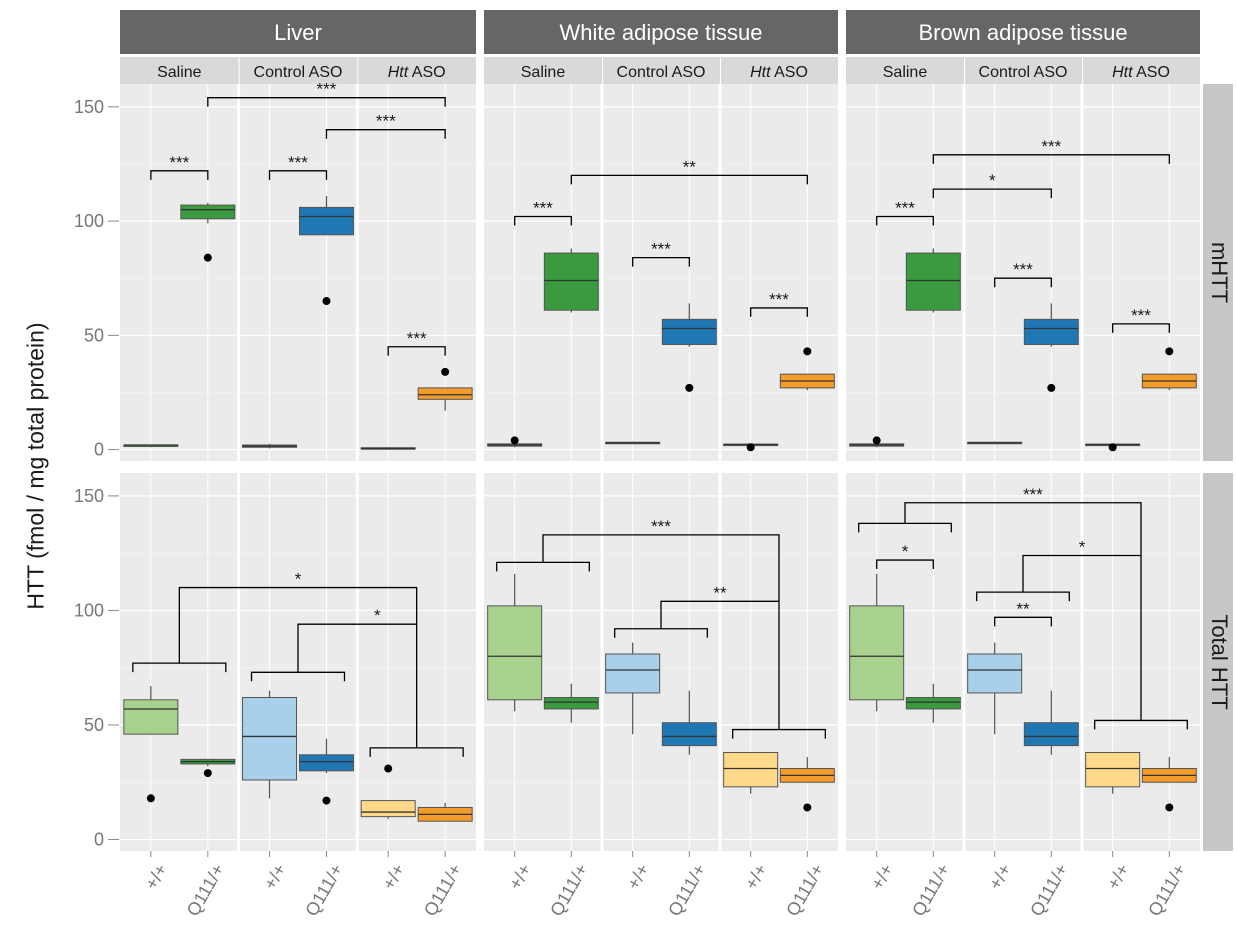 This screenshot has width=1237, height=932. I want to click on y-axis-label-text: HTT (fmol / mg total protein), so click(35, 466).